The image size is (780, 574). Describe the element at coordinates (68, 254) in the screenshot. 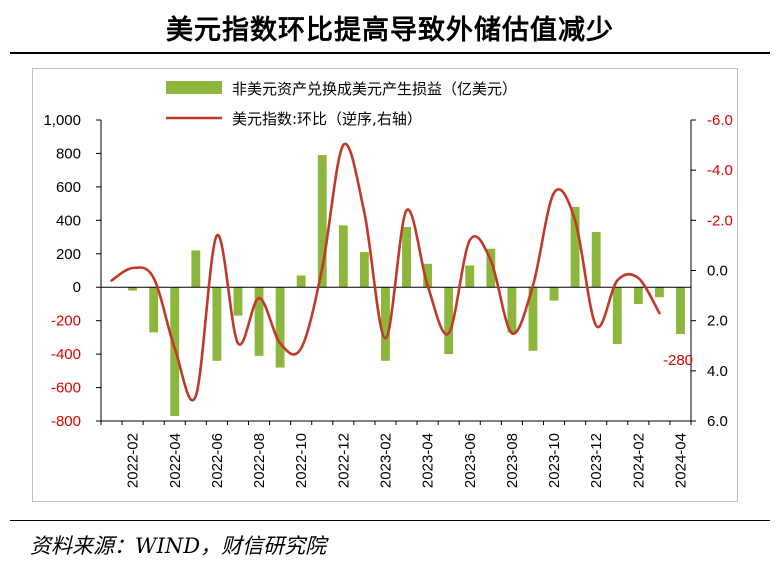

I see `left-axis-tick-label: 200` at that location.